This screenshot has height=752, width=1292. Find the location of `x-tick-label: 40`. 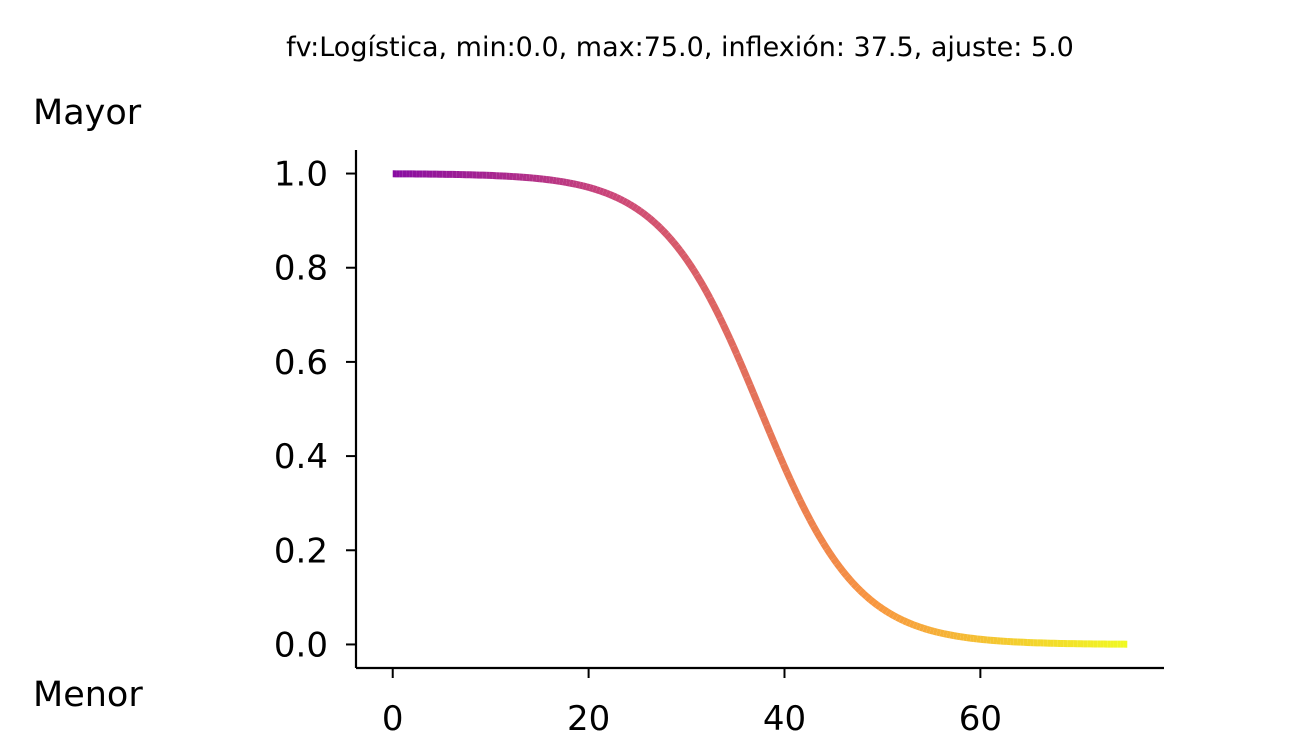

x-tick-label: 40 is located at coordinates (784, 719).